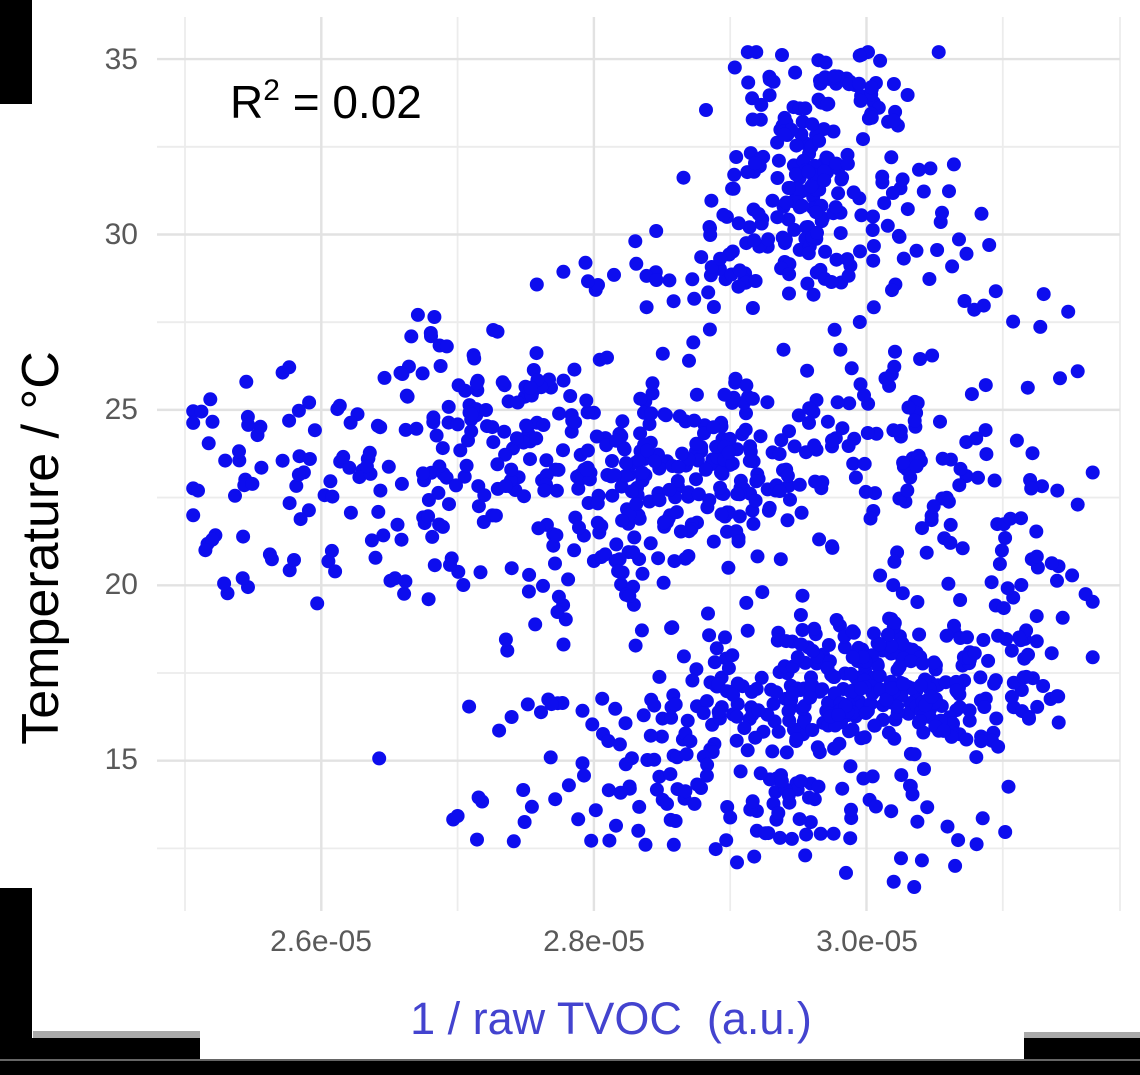  I want to click on annotation-exponent: 2, so click(271, 90).